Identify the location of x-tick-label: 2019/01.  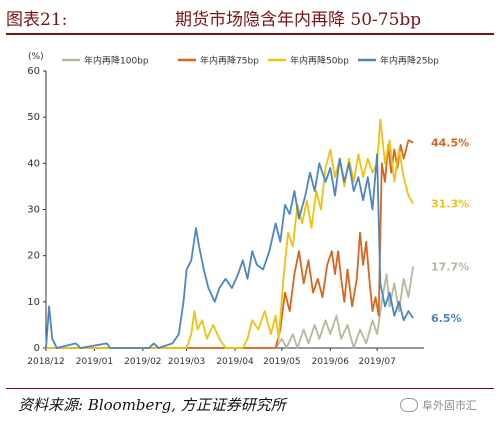
(94, 362).